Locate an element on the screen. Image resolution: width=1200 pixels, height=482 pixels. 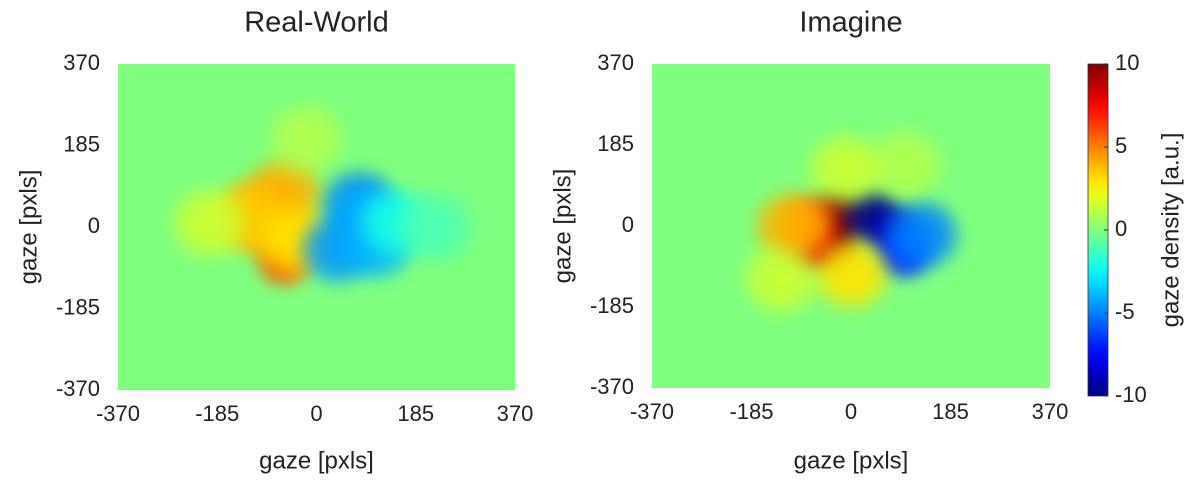
chart-title: Real-World is located at coordinates (316, 23).